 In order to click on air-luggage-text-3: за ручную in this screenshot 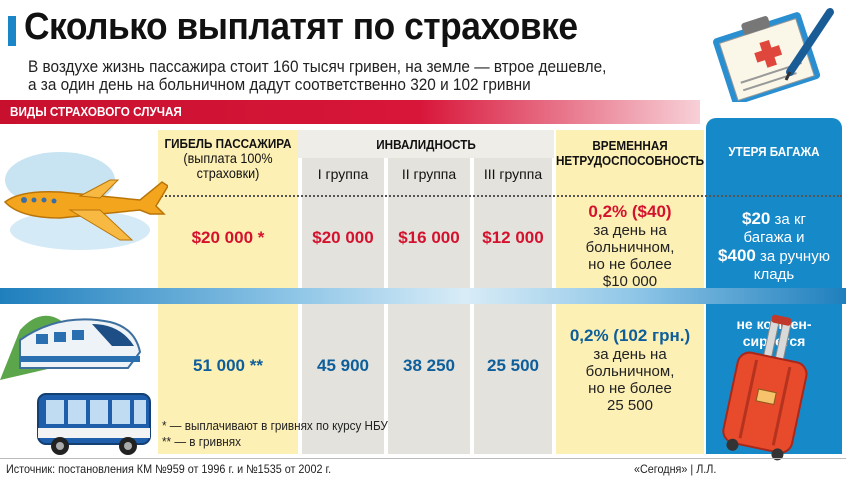, I will do `click(792, 256)`.